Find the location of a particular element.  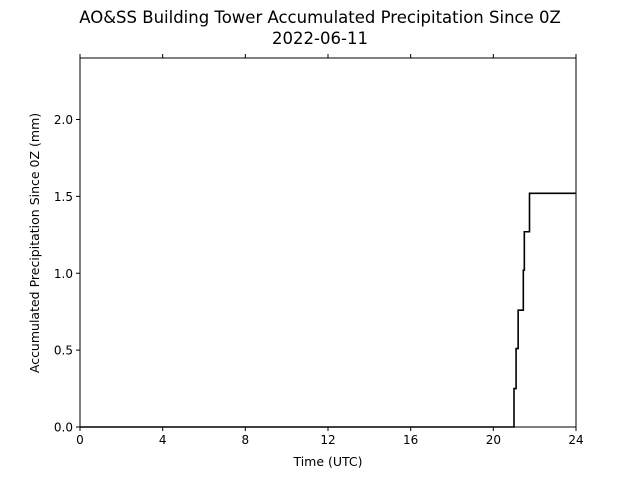

y-tick-label: 0.5 is located at coordinates (63, 351).